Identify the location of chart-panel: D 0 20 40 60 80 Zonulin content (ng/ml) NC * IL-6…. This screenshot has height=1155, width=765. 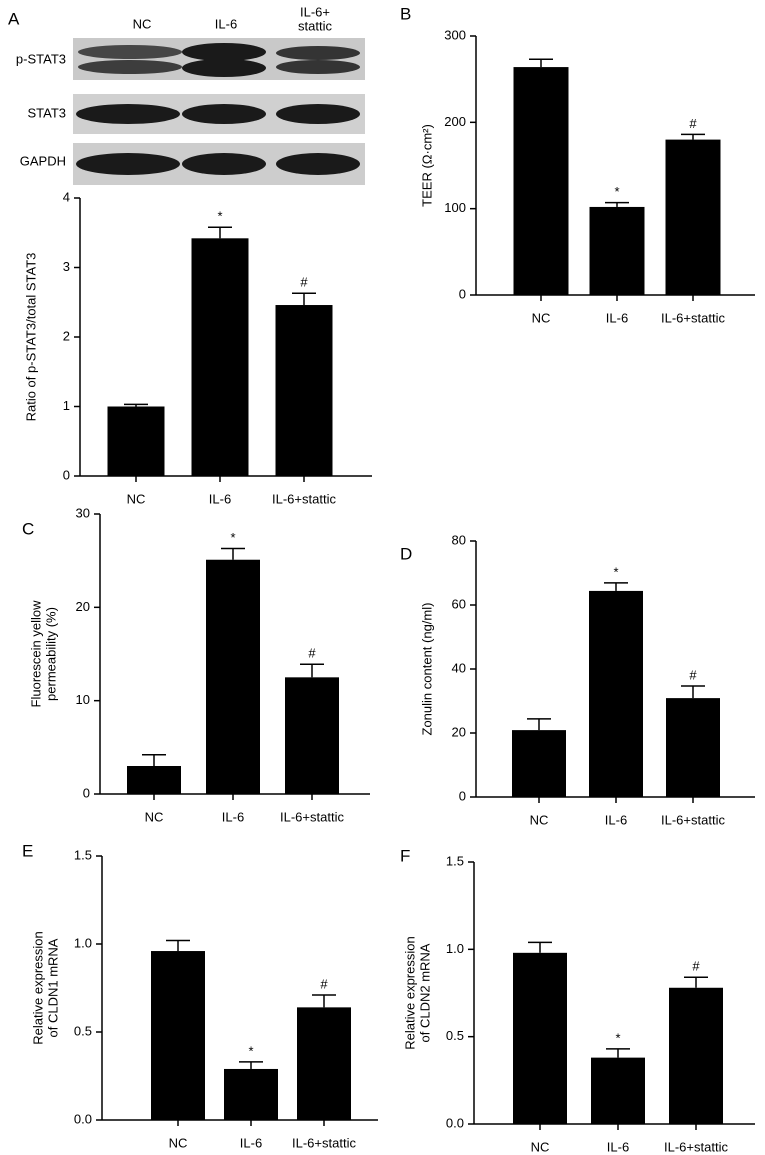
(577, 679).